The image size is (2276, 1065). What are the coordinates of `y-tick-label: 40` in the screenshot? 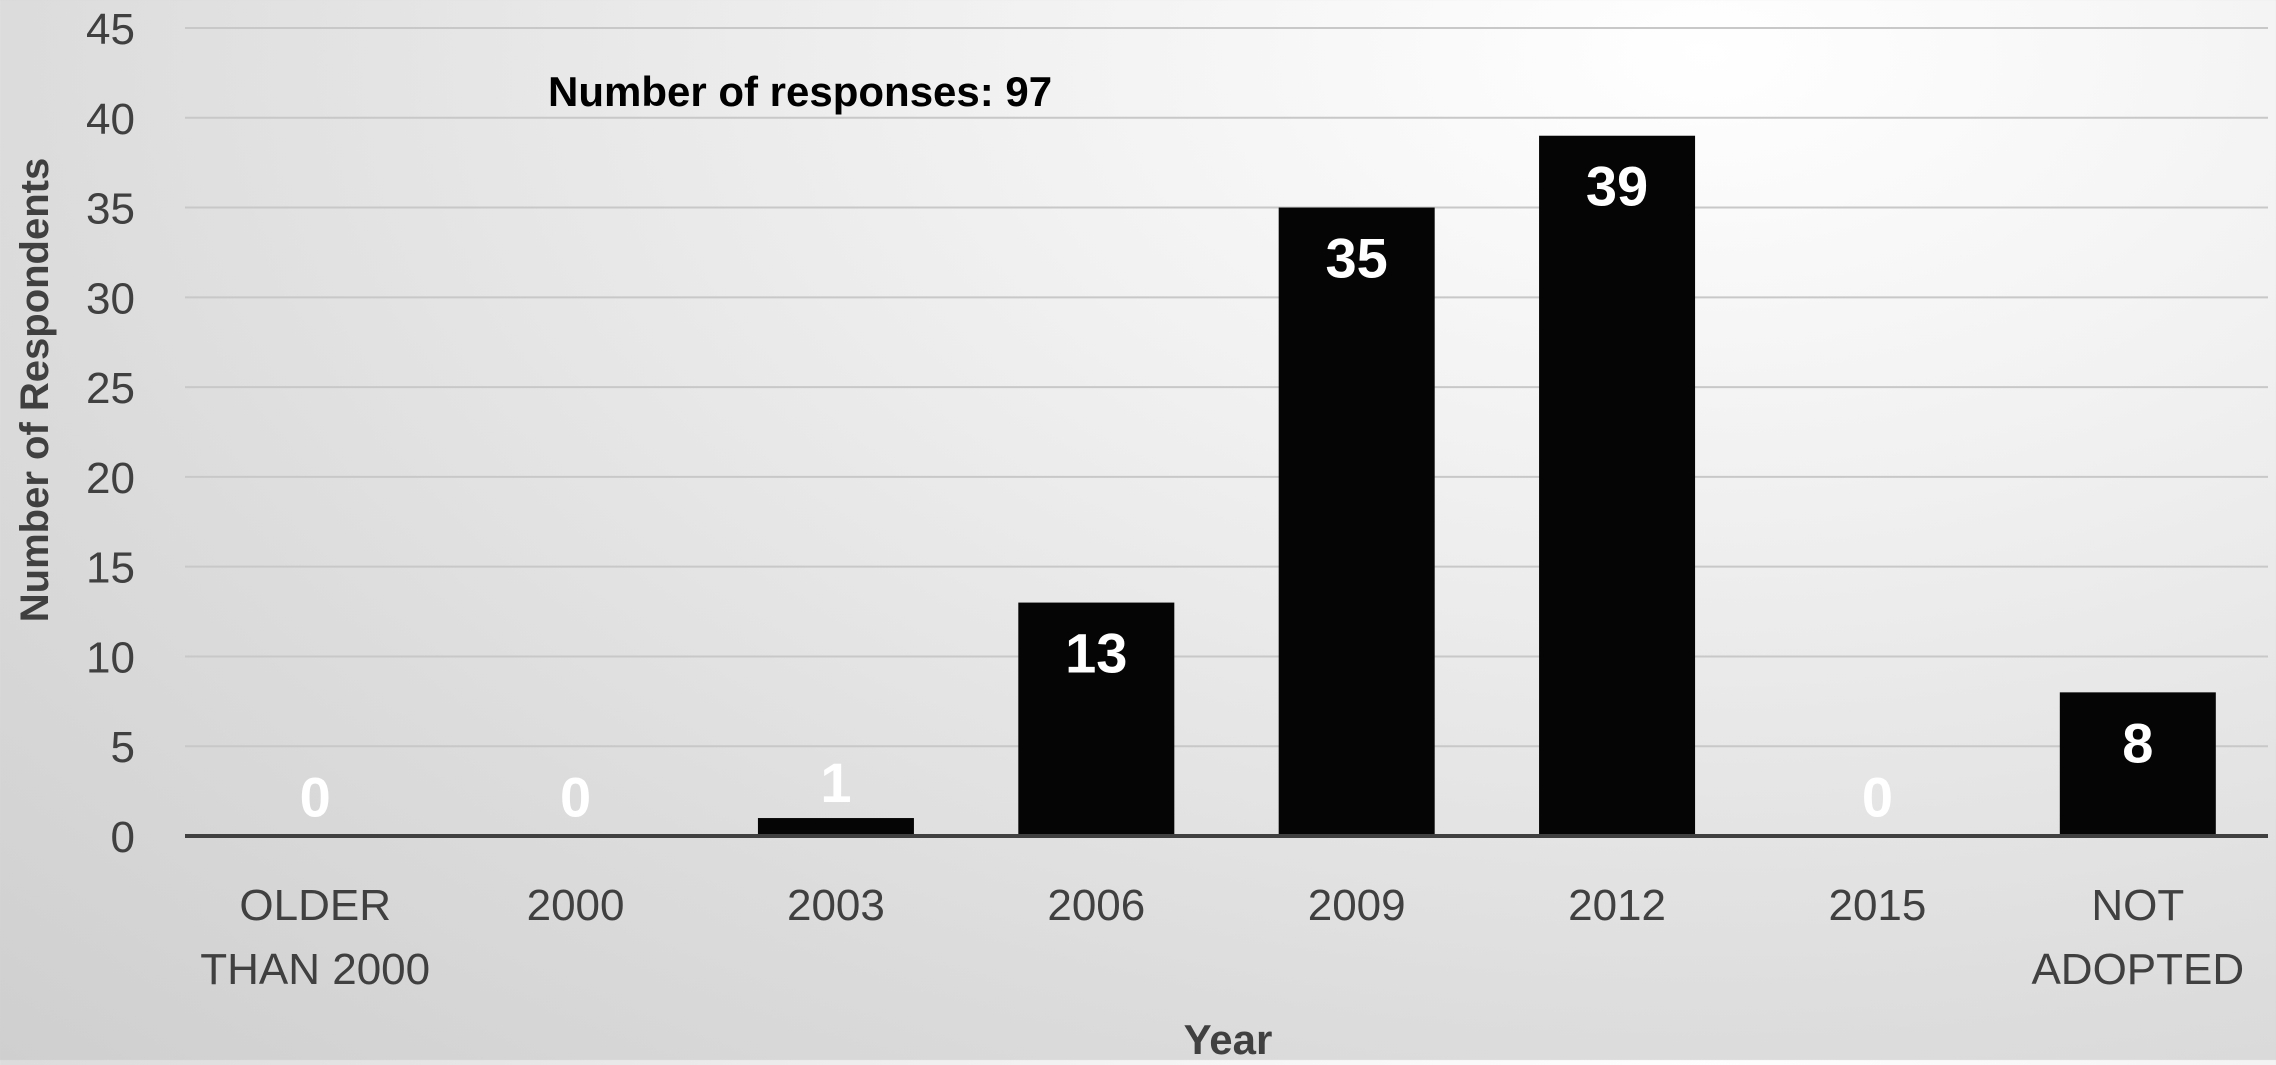 It's located at (110, 119).